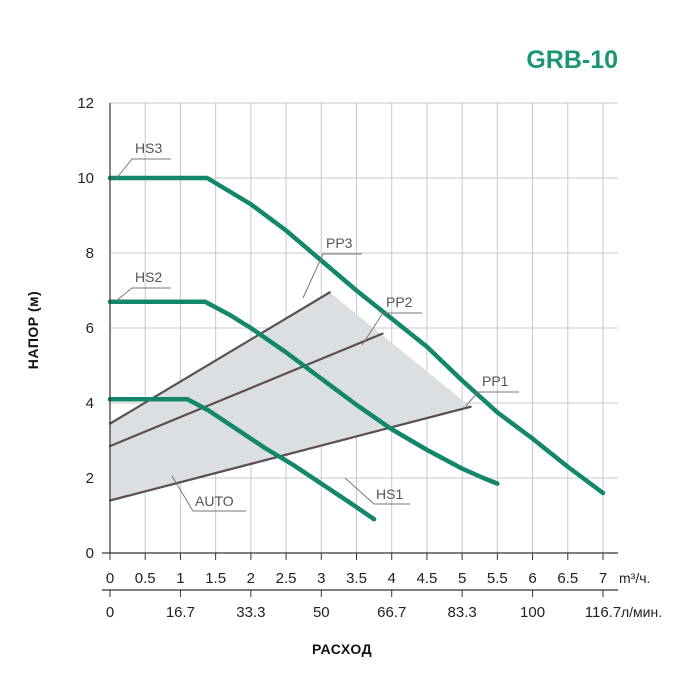 The height and width of the screenshot is (688, 700). What do you see at coordinates (180, 612) in the screenshot?
I see `x-tick-label-secondary: 16.7` at bounding box center [180, 612].